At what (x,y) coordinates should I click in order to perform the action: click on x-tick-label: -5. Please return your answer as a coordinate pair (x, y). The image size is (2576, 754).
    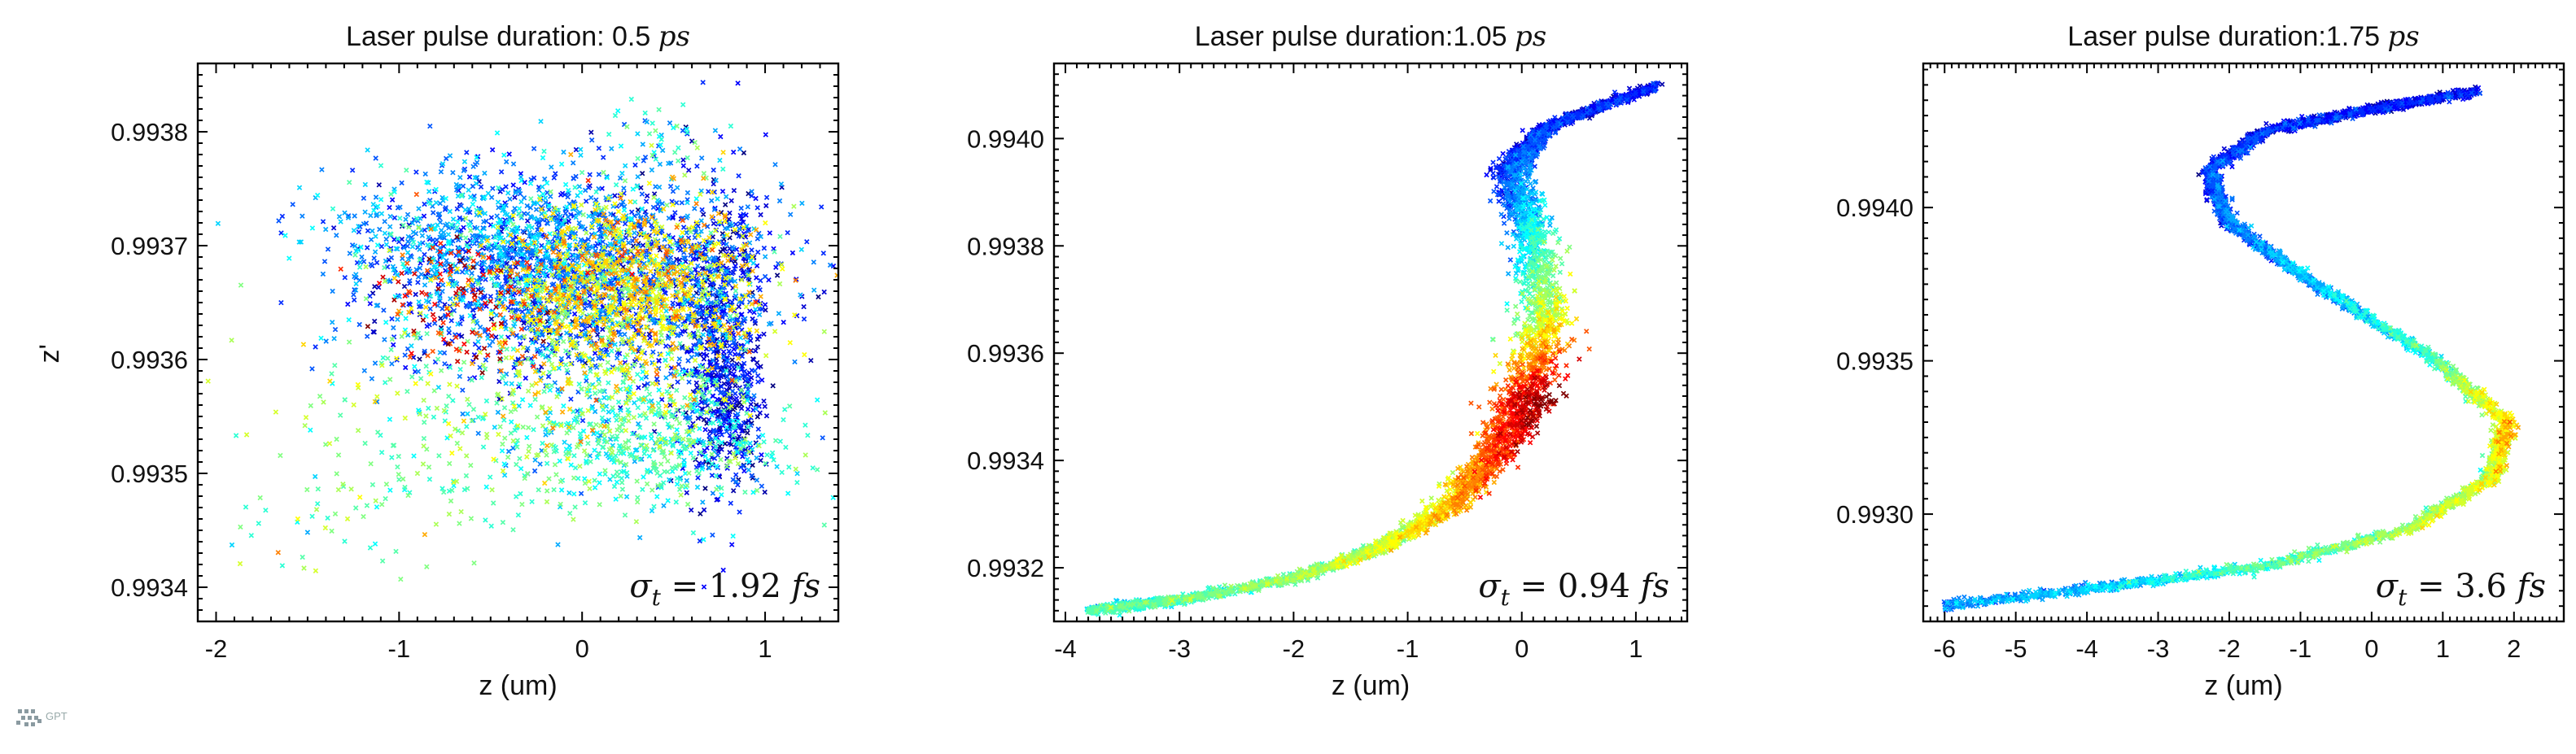
    Looking at the image, I should click on (2016, 648).